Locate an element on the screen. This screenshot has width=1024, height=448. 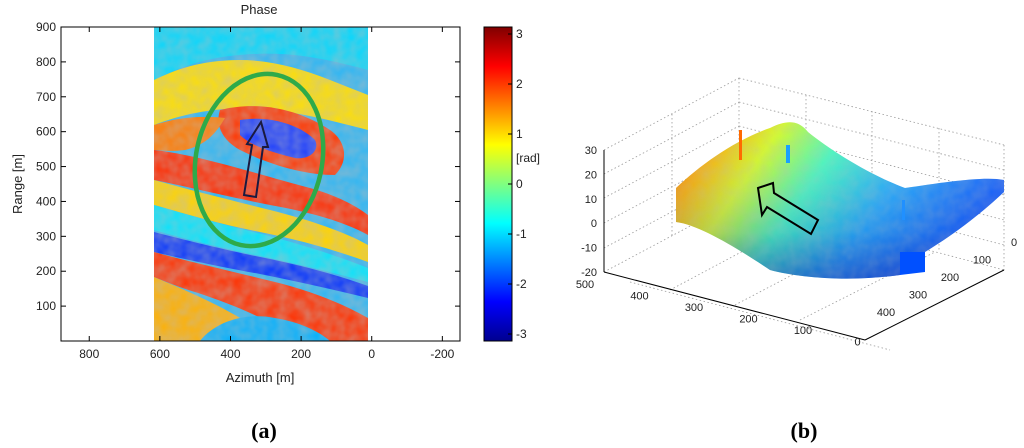
colorbar-tick-label: -1 is located at coordinates (521, 234).